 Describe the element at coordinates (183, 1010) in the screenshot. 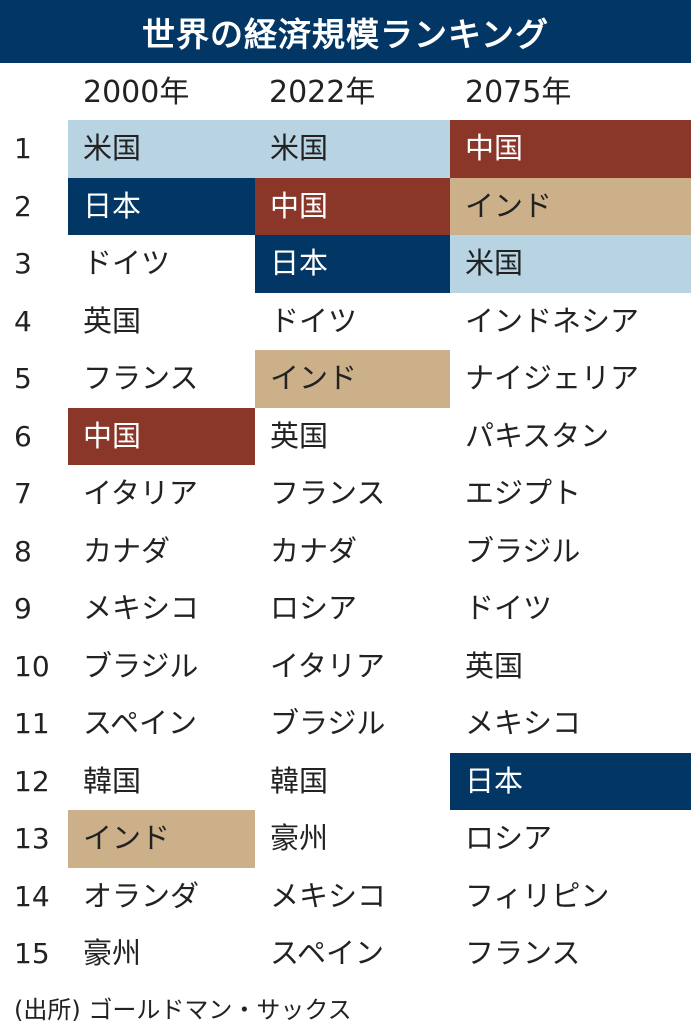

I see `source-note: (出所) ゴールドマン・サックス` at that location.